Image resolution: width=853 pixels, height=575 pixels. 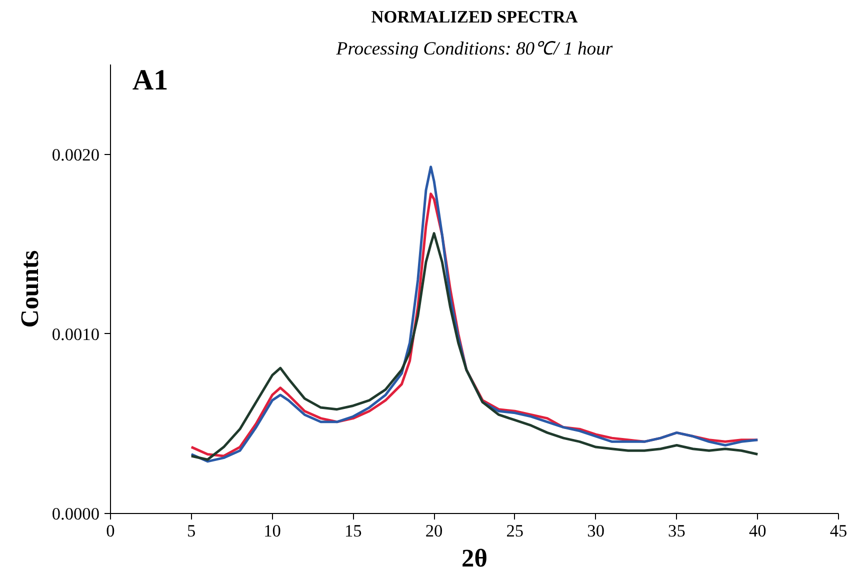 I want to click on x-tick-label: 20, so click(x=434, y=531).